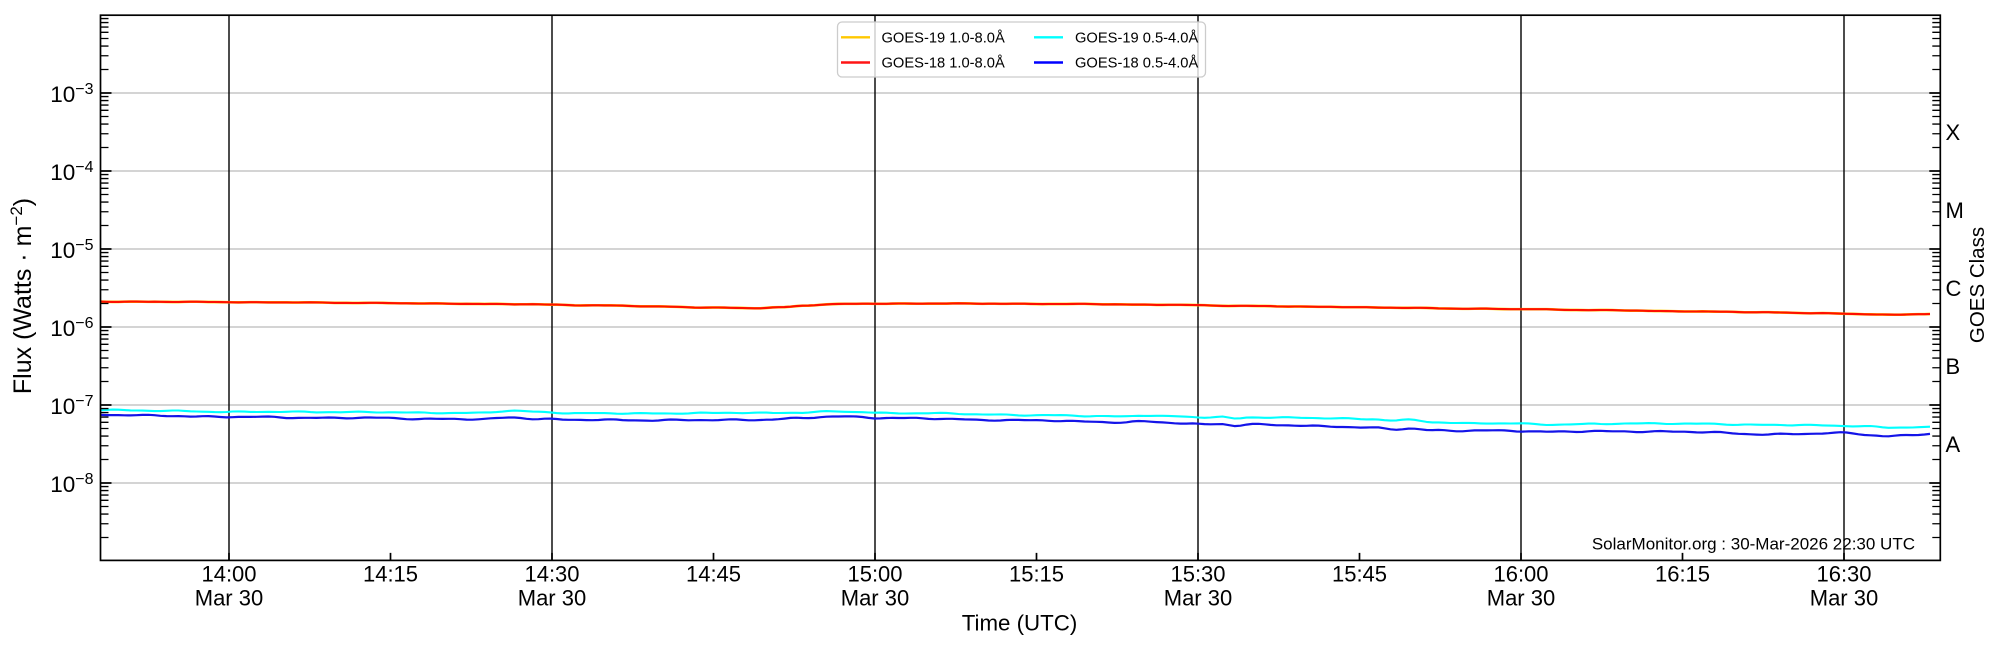  Describe the element at coordinates (1953, 366) in the screenshot. I see `svg-text: B` at that location.